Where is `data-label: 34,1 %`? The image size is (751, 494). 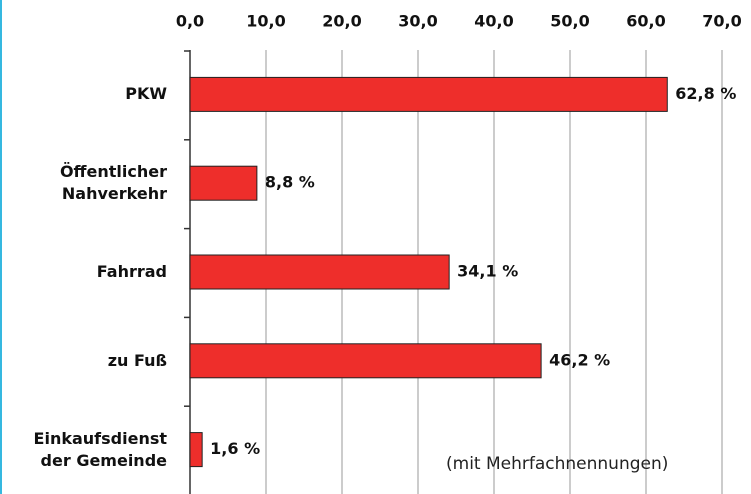
data-label: 34,1 % is located at coordinates (487, 271).